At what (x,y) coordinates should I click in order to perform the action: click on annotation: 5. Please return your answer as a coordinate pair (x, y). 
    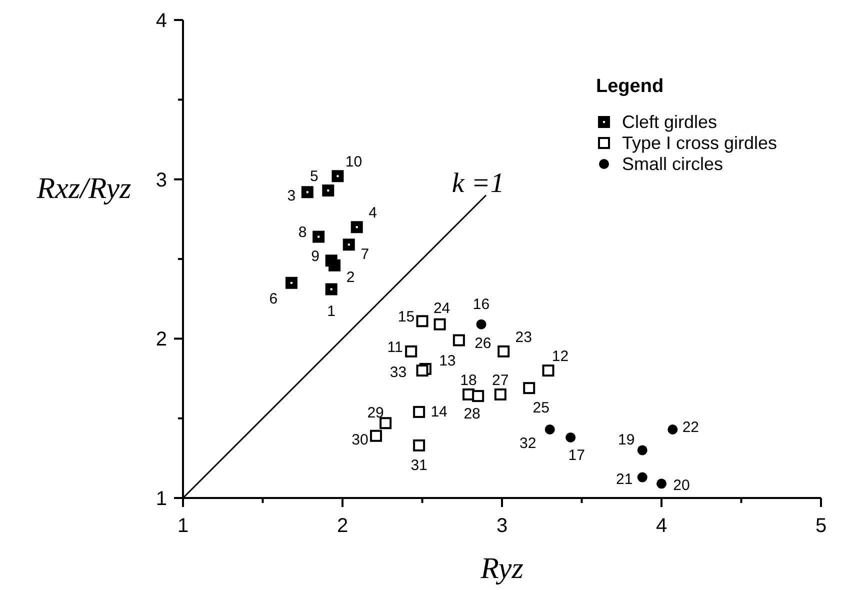
    Looking at the image, I should click on (314, 176).